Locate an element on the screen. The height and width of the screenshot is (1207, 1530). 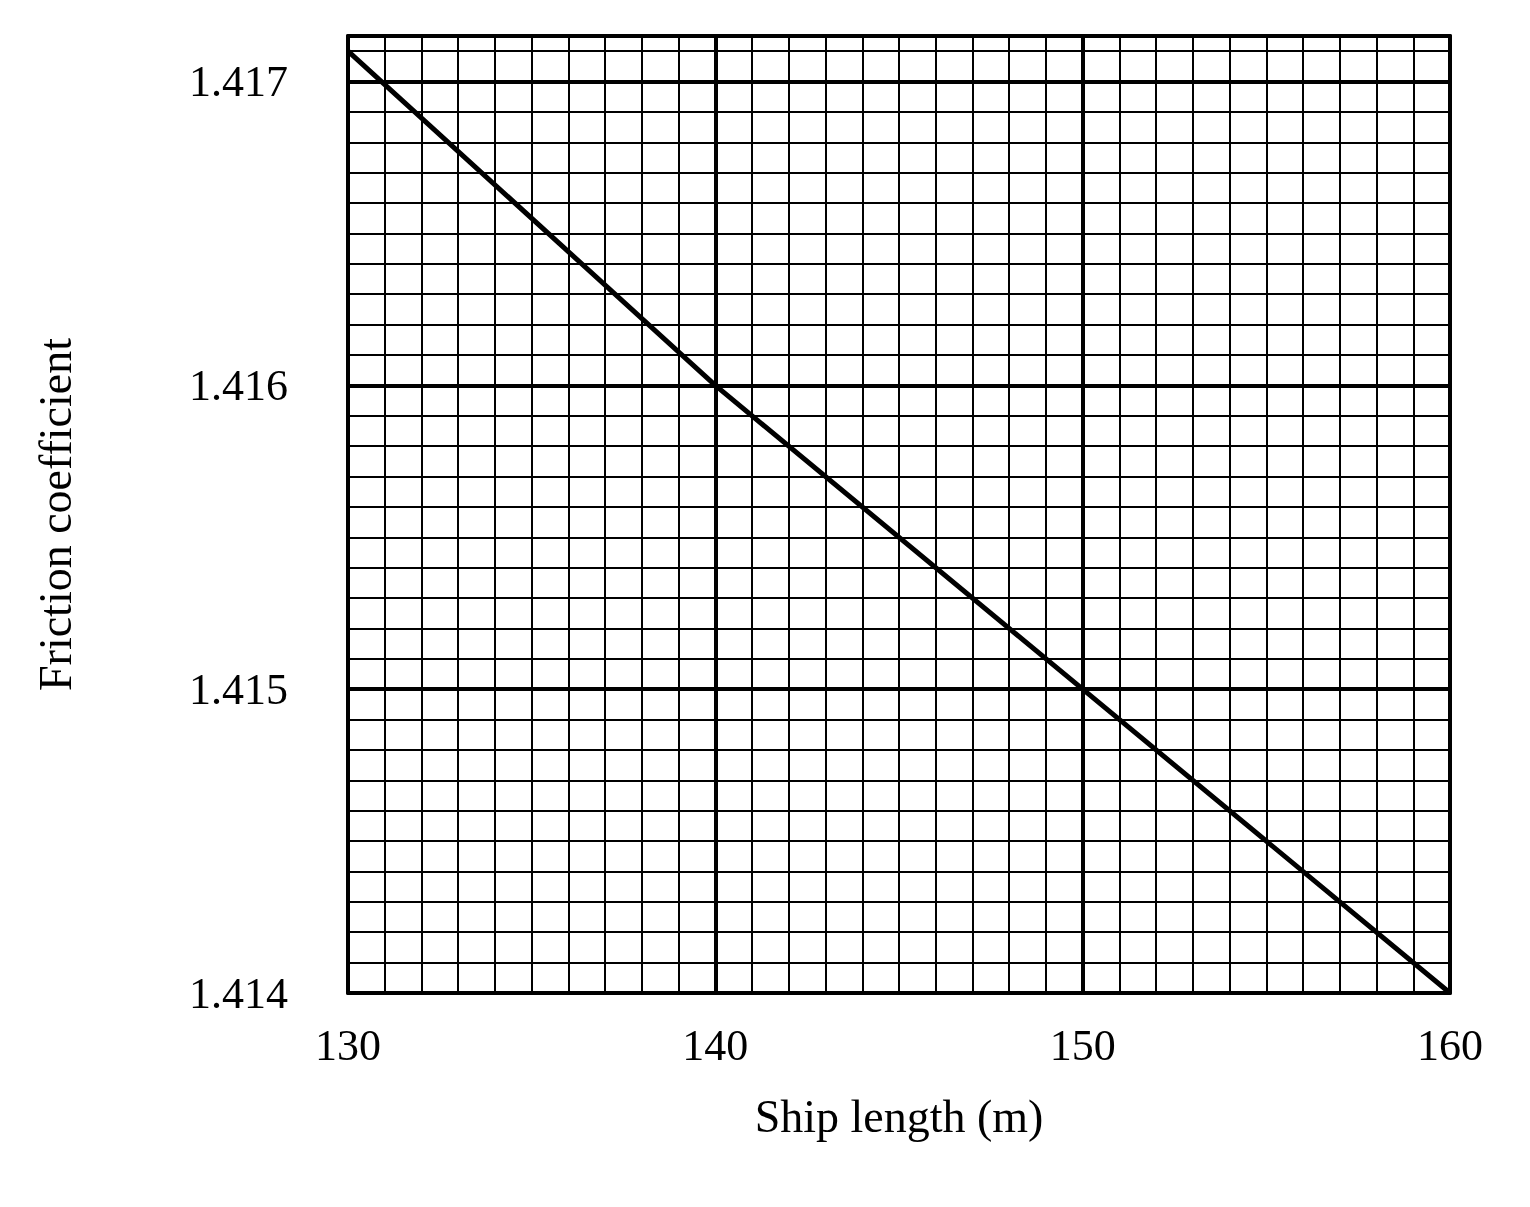
x-tick-label: 130 is located at coordinates (348, 1045).